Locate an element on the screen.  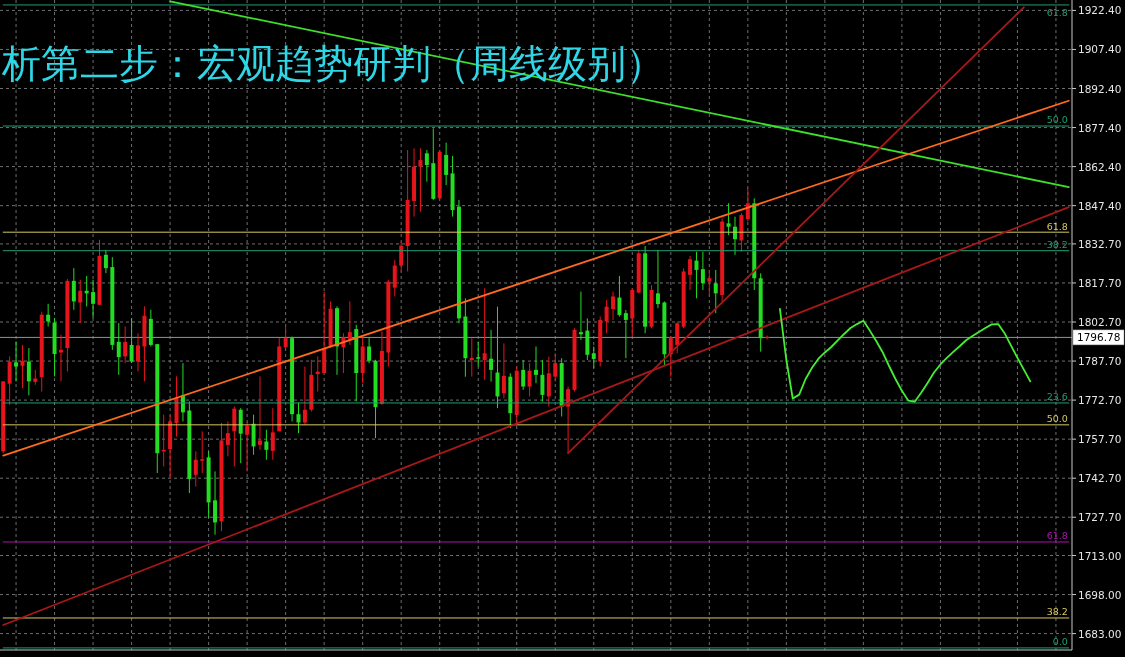
series-label: 23.6 is located at coordinates (1057, 397).